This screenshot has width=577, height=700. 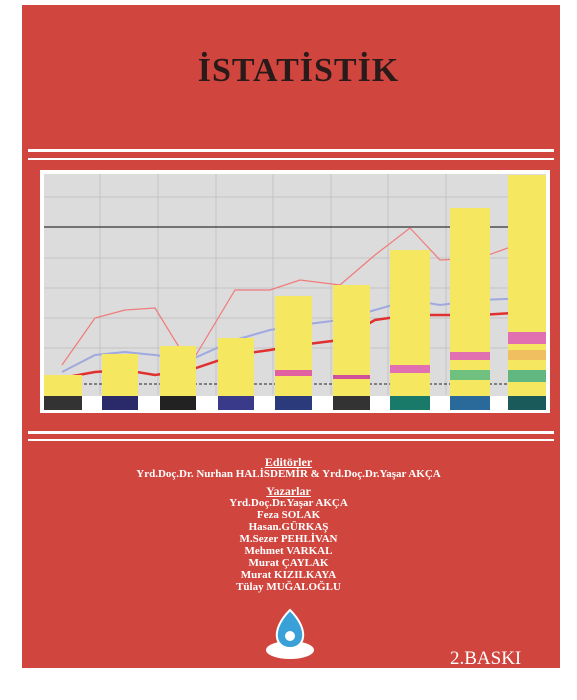 What do you see at coordinates (486, 658) in the screenshot?
I see `edition: 2.BASKI` at bounding box center [486, 658].